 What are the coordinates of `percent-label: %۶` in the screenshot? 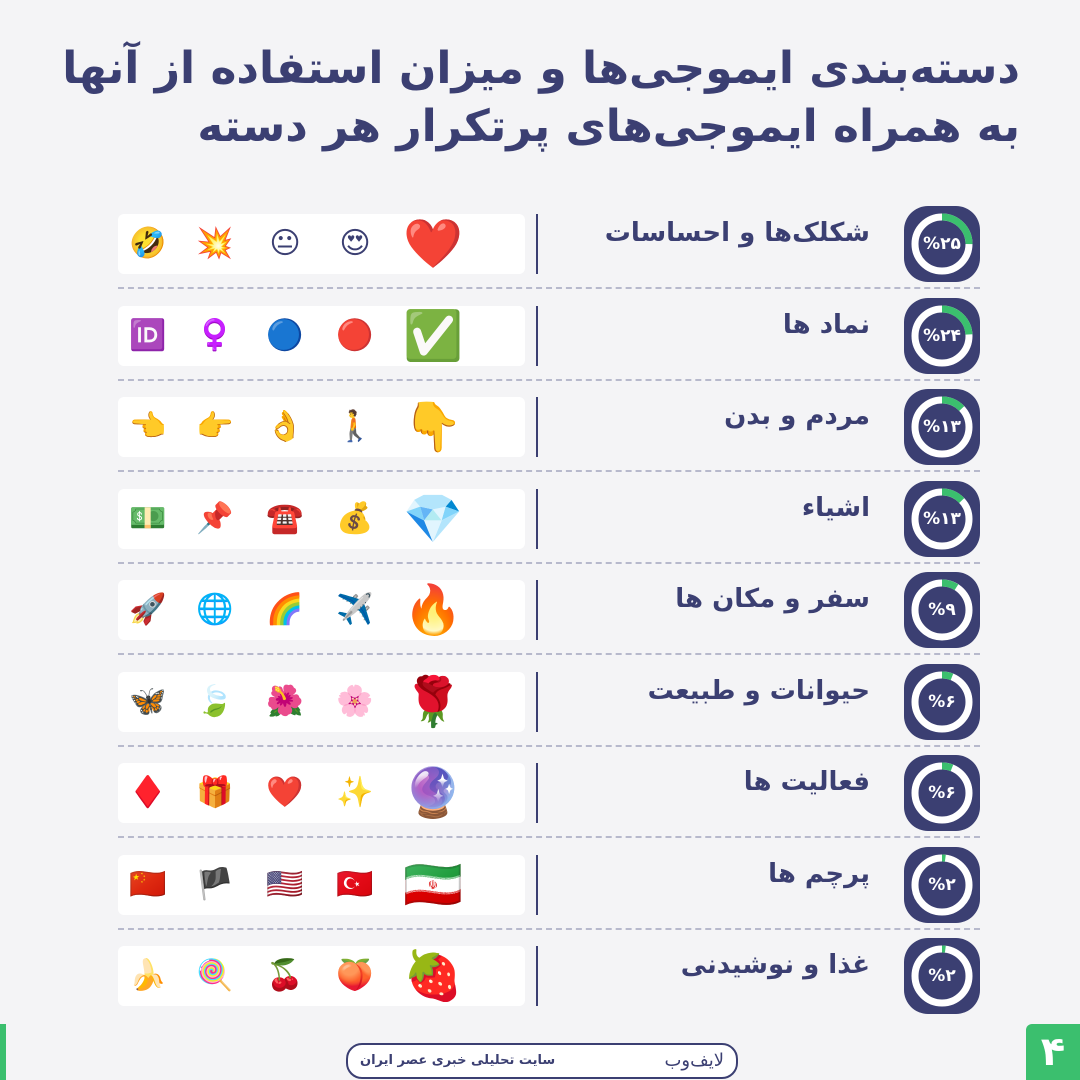 It's located at (942, 793).